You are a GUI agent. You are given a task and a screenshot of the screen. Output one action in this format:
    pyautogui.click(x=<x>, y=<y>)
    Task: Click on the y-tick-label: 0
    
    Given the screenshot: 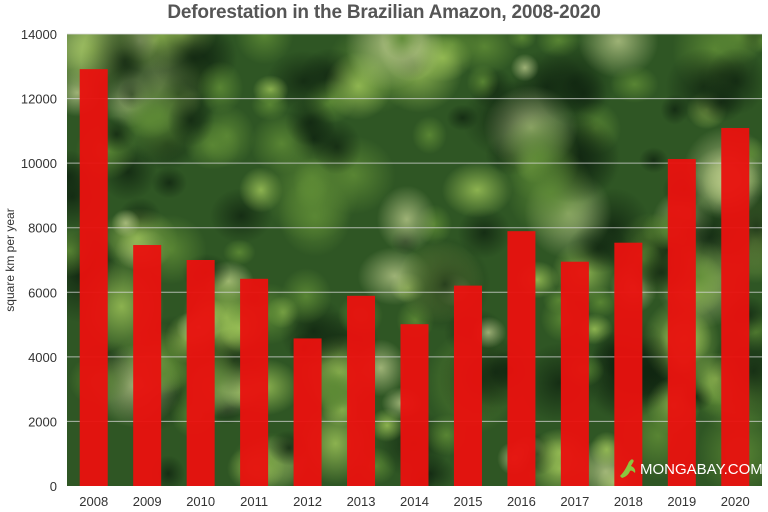 What is the action you would take?
    pyautogui.click(x=53, y=486)
    